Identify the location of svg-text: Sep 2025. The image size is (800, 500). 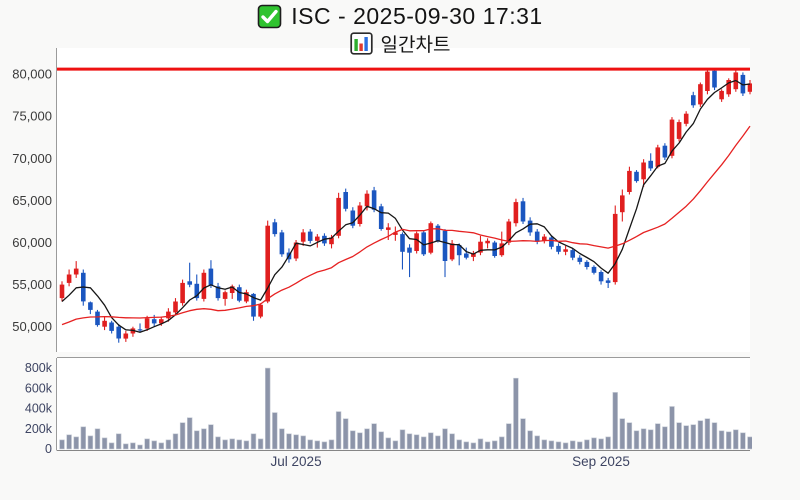
(601, 461).